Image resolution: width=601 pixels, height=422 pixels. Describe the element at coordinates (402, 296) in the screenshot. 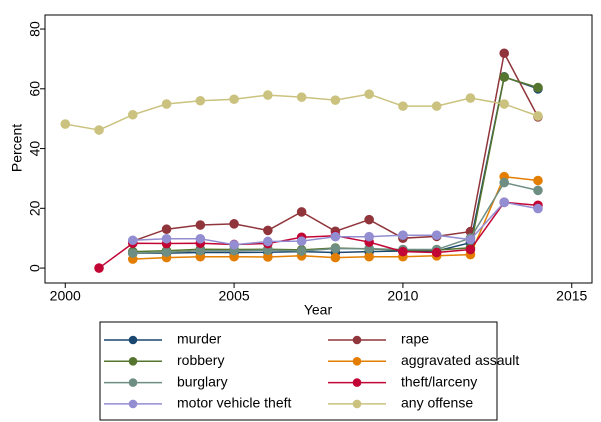

I see `x-tick-label: 2010` at that location.